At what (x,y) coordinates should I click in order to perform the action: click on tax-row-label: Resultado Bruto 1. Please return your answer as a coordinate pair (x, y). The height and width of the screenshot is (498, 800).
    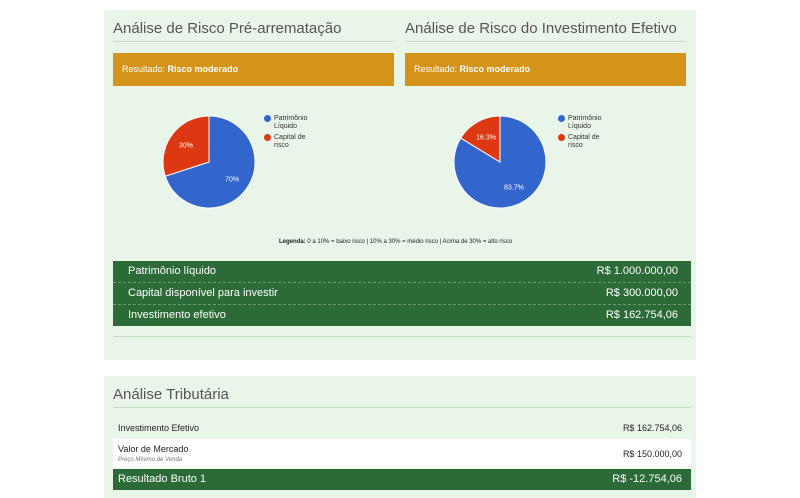
    Looking at the image, I should click on (162, 479).